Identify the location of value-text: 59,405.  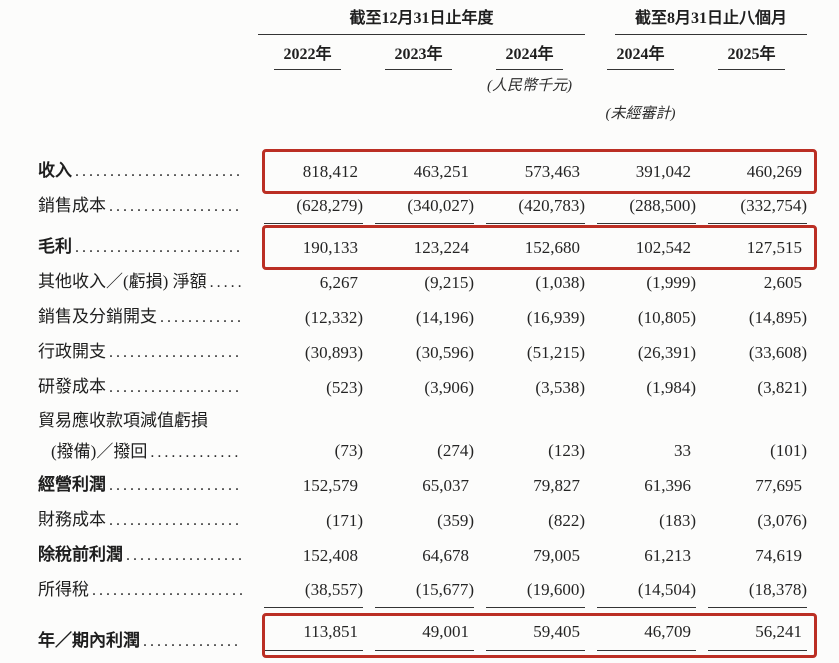
(556, 631).